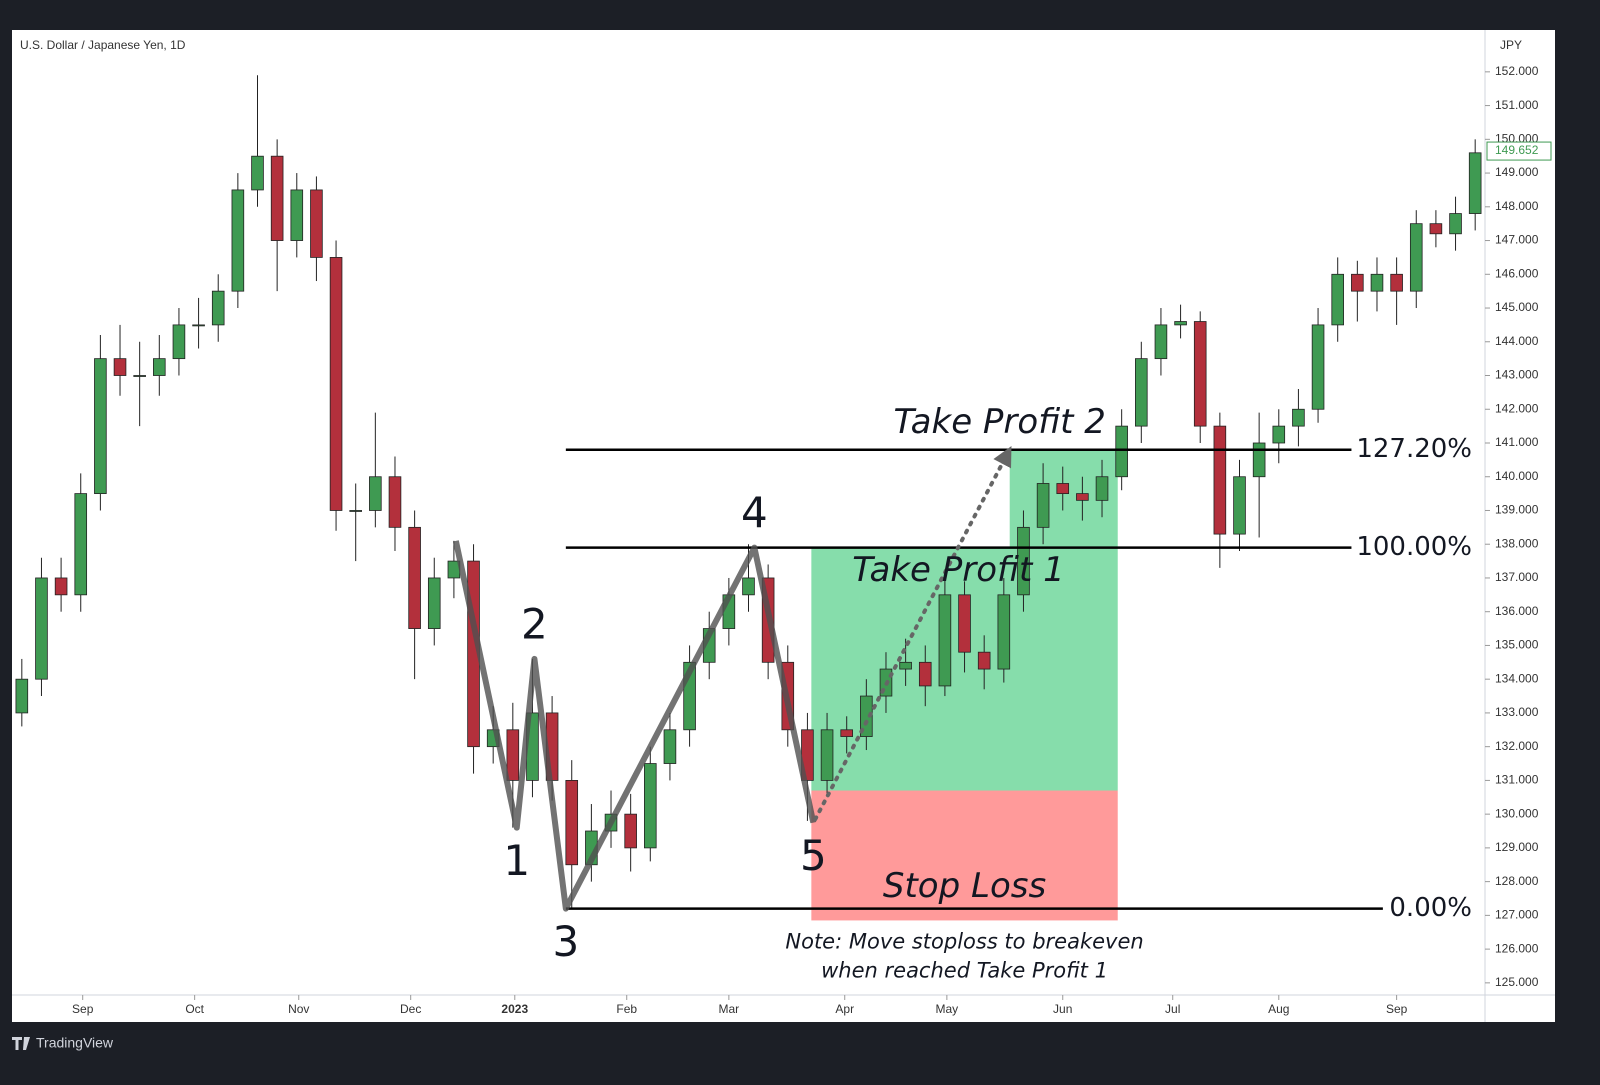 The height and width of the screenshot is (1085, 1600). Describe the element at coordinates (754, 512) in the screenshot. I see `wave-label: 4` at that location.